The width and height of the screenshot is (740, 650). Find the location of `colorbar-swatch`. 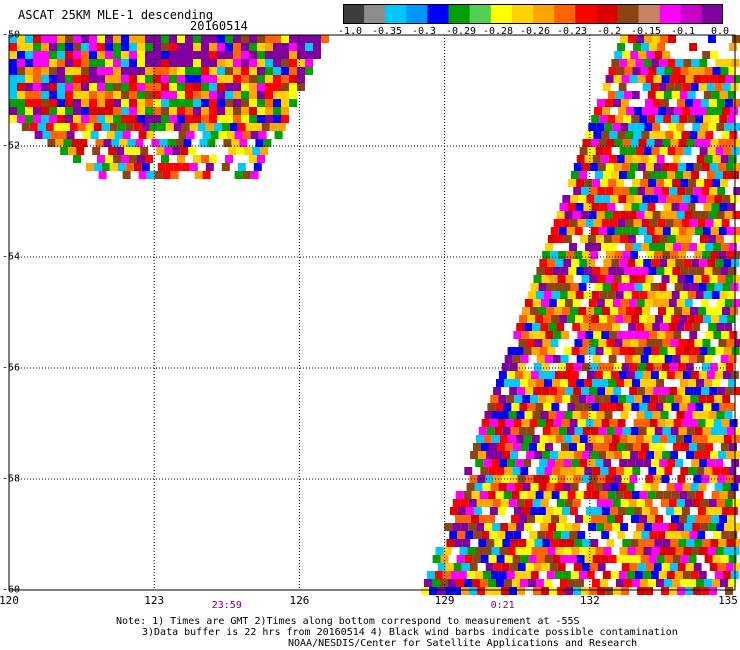

colorbar-swatch is located at coordinates (628, 14).